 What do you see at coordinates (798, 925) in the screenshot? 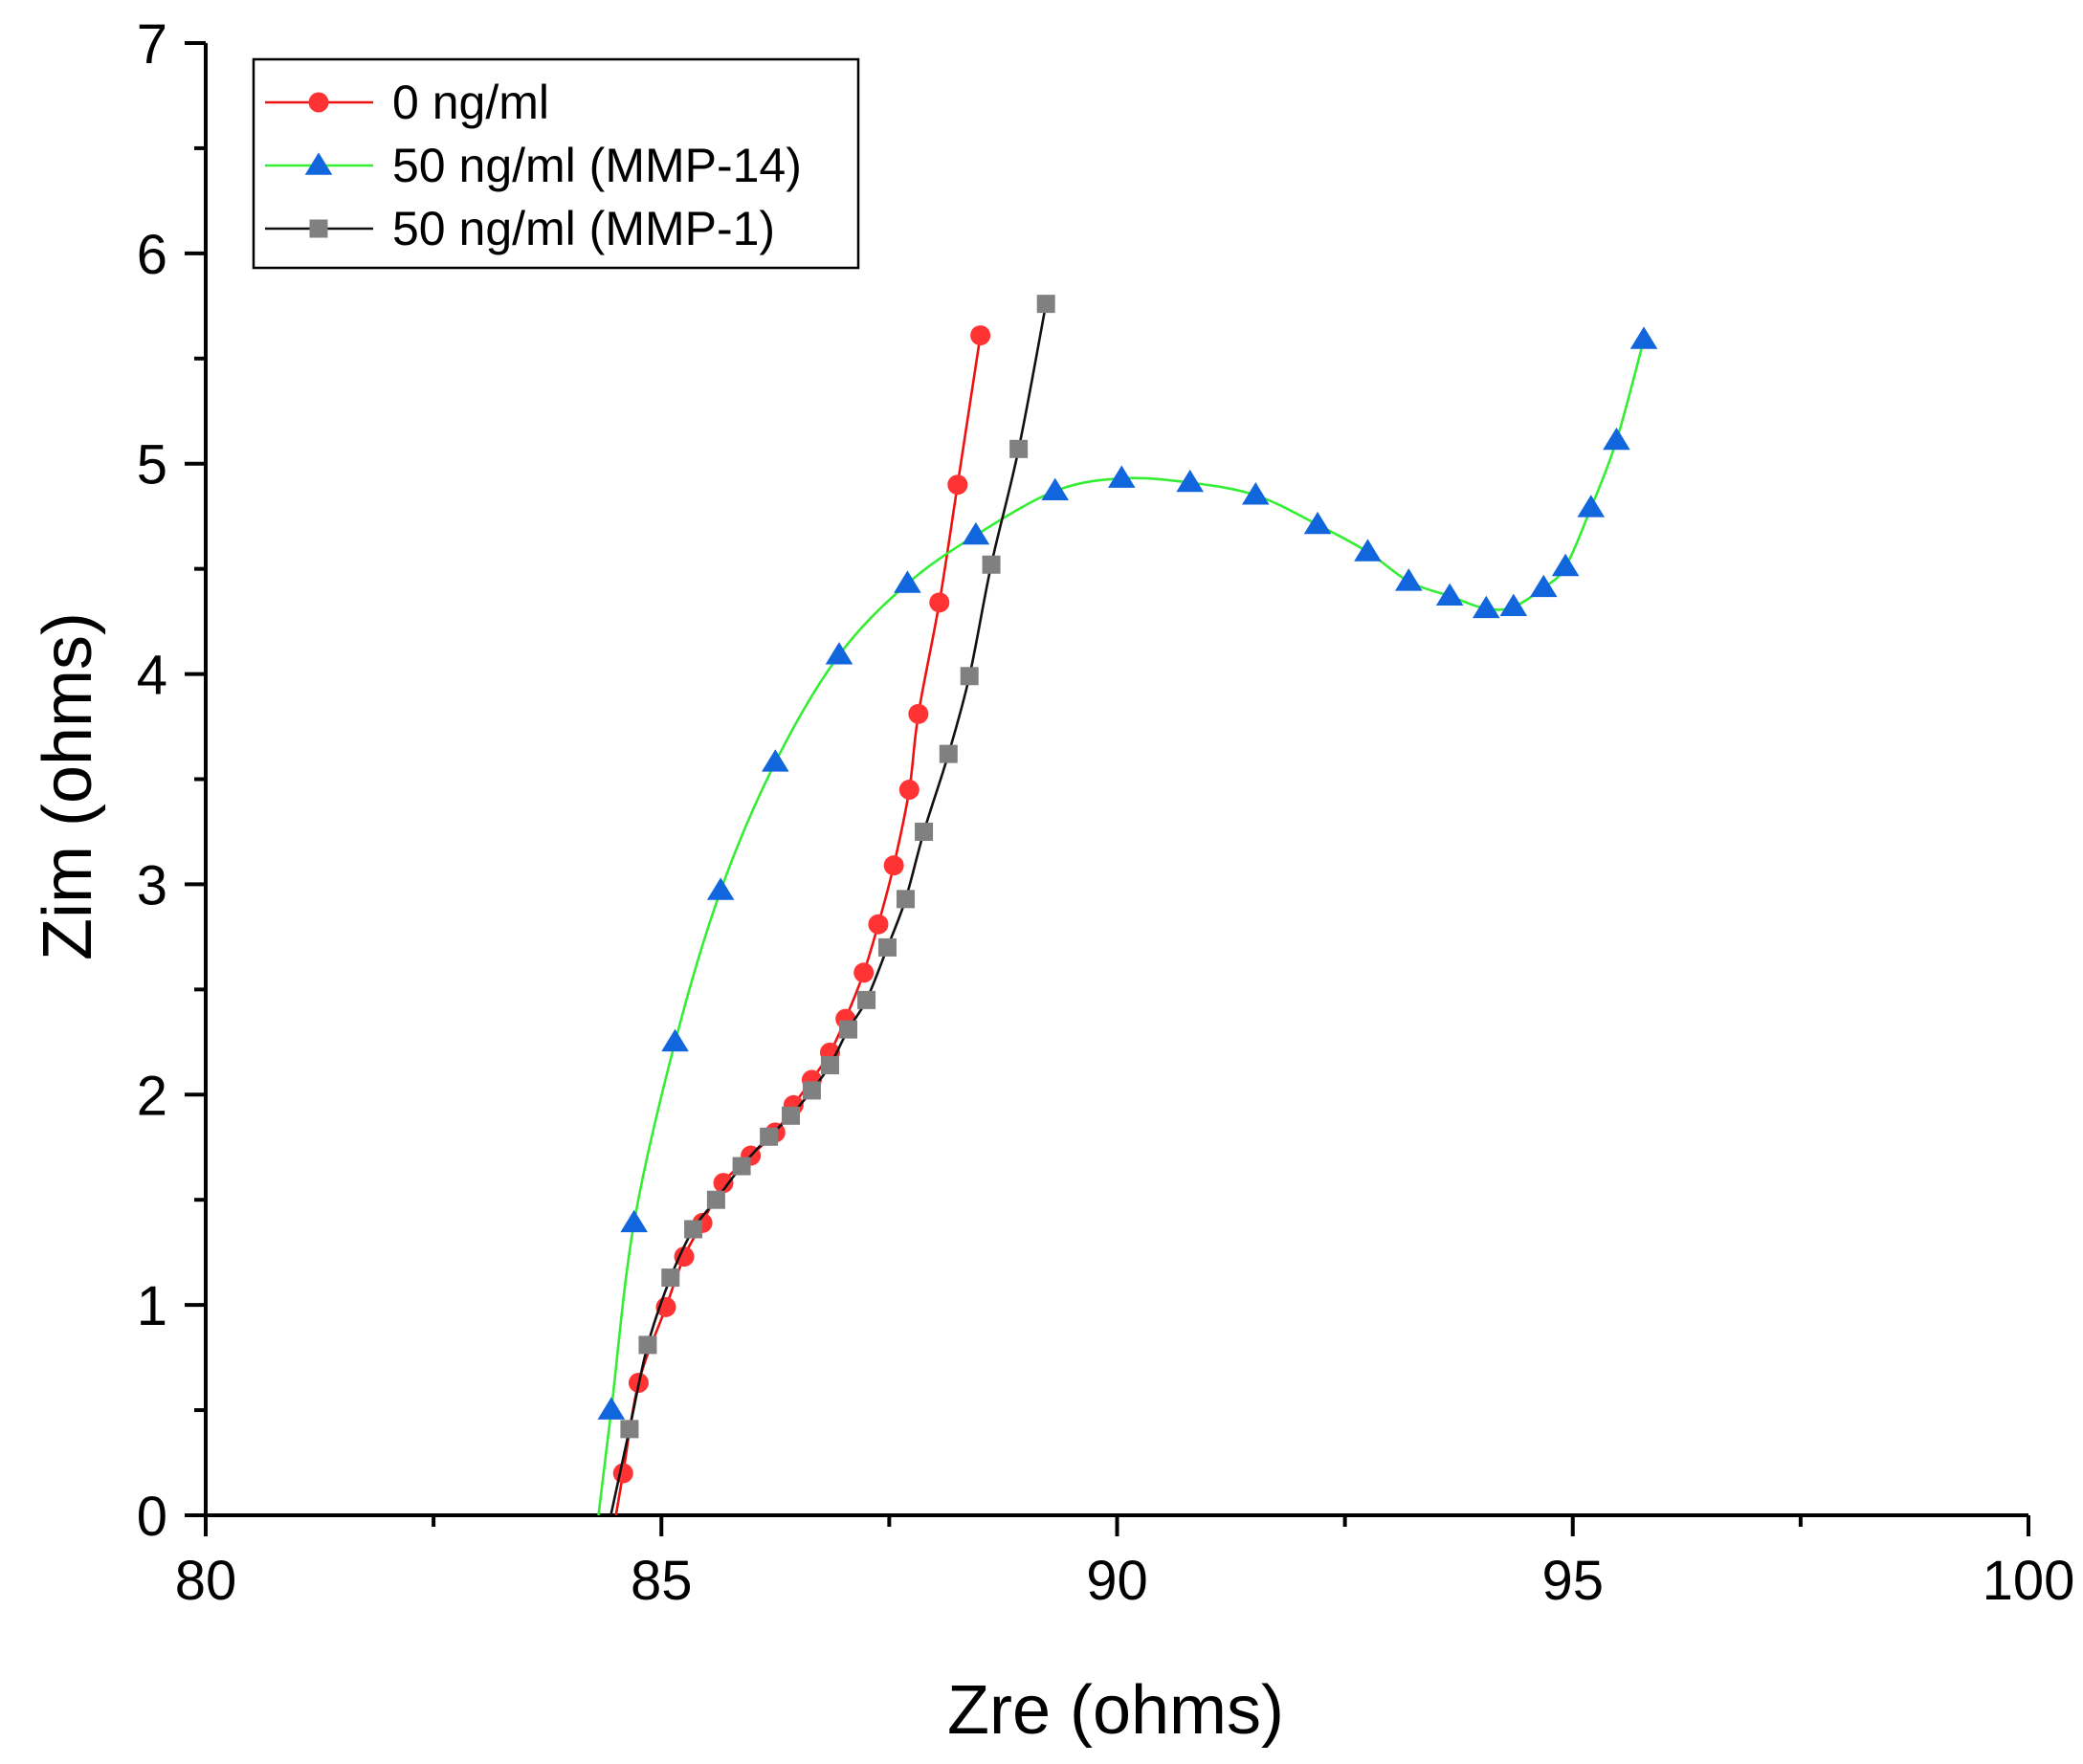
I see `series-line-0ng` at bounding box center [798, 925].